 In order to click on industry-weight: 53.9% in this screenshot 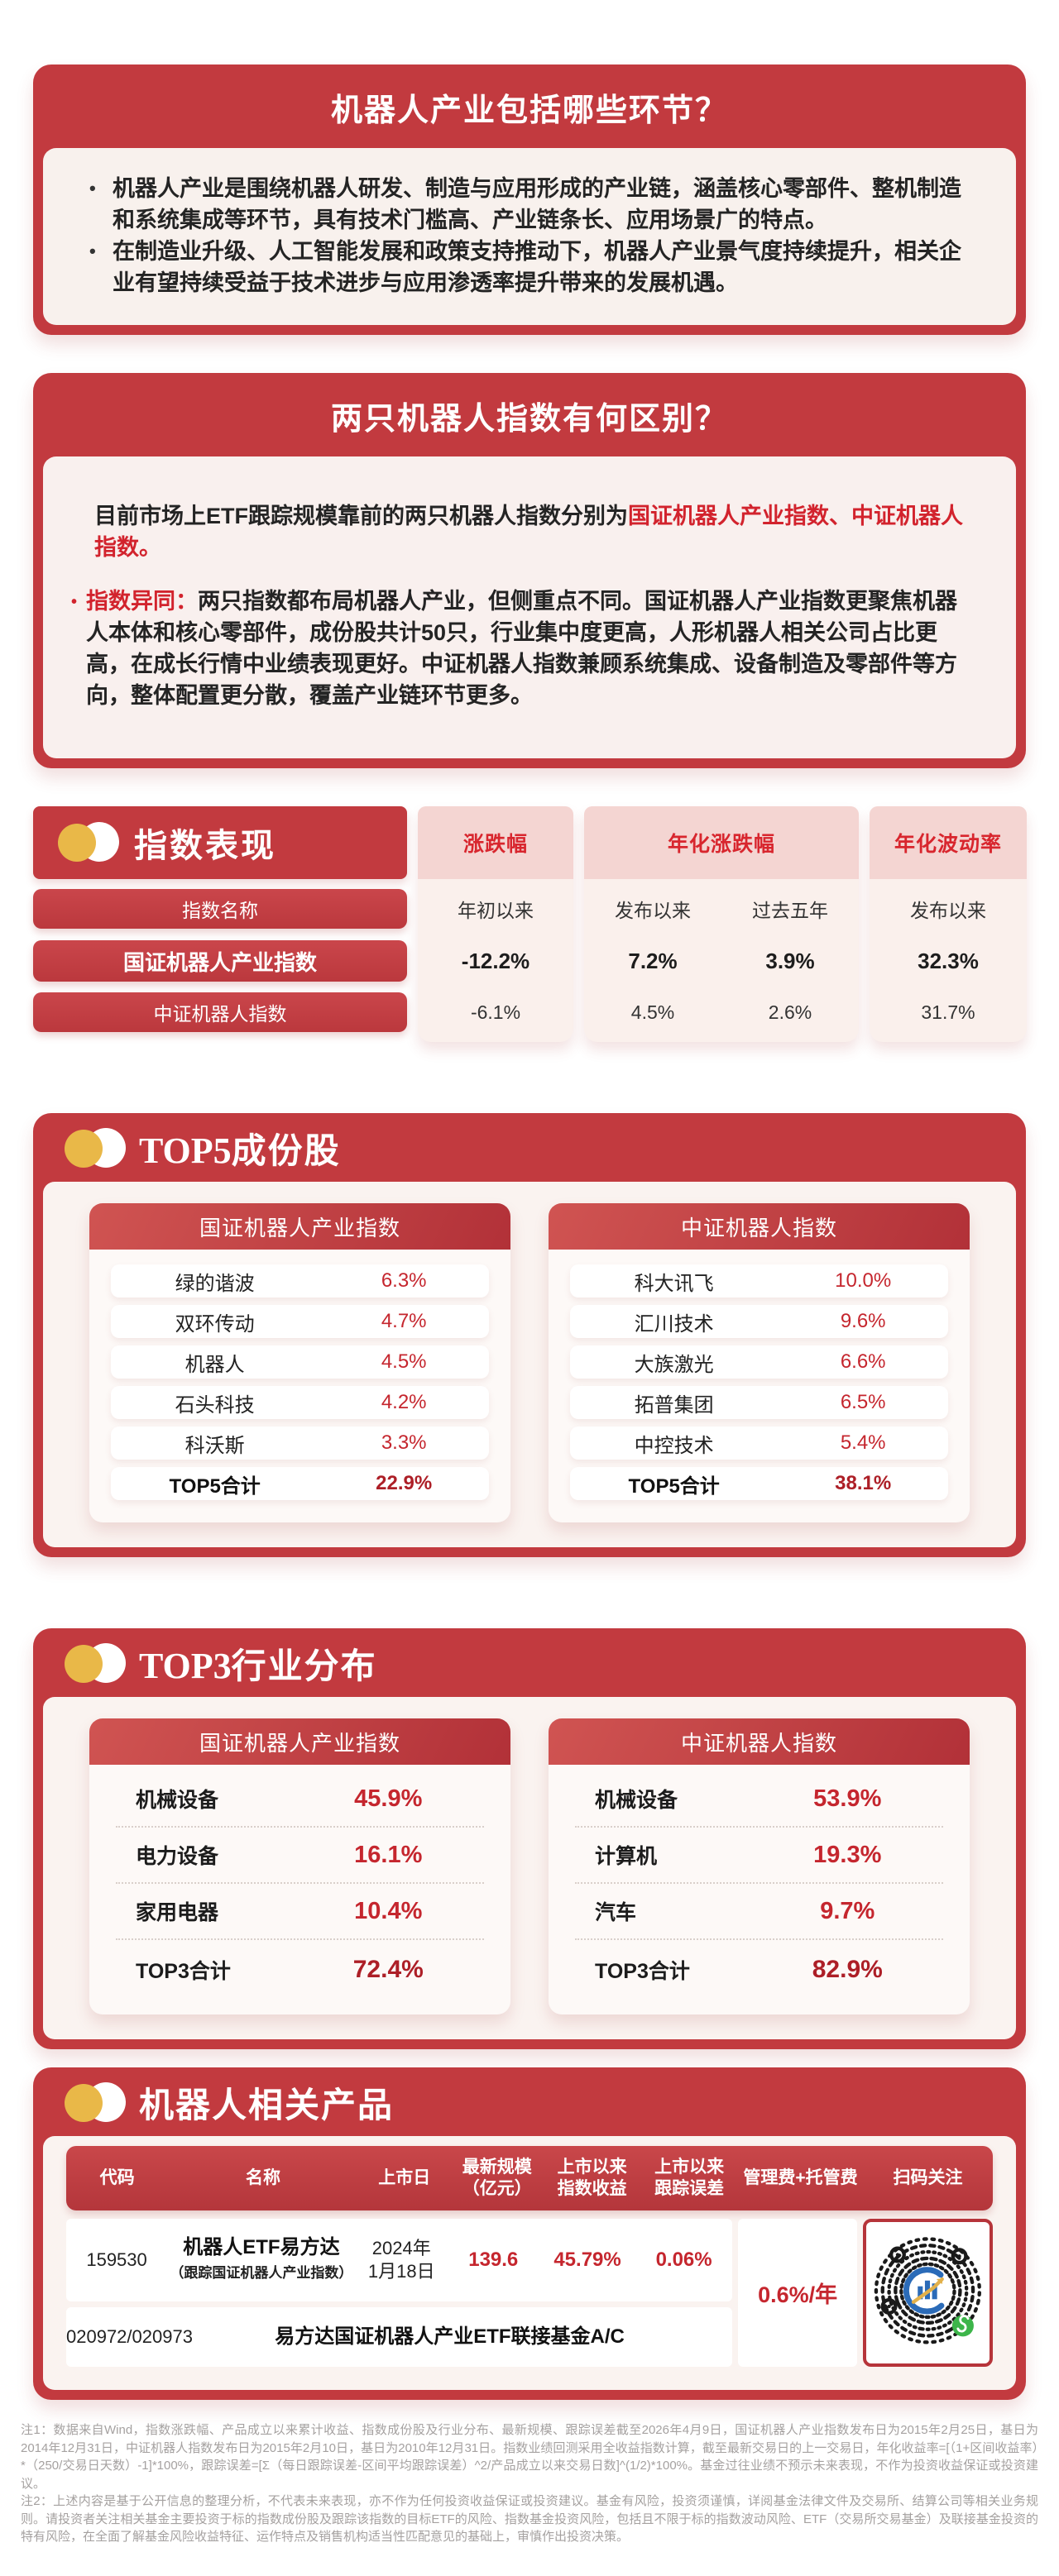, I will do `click(848, 1798)`.